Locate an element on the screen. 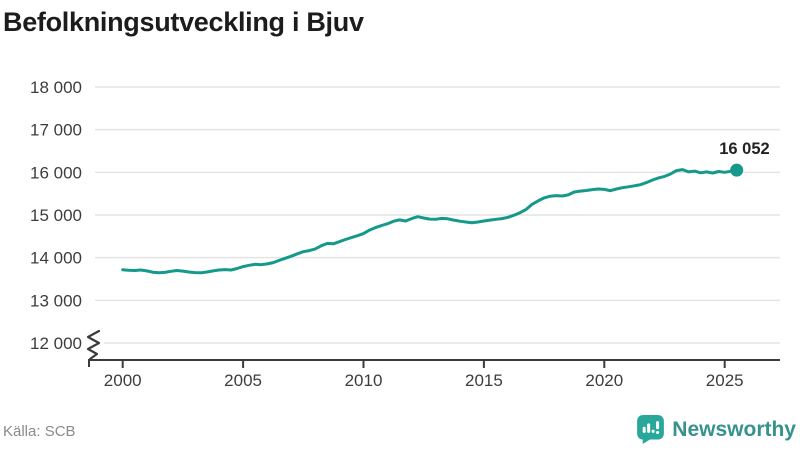 The image size is (800, 450). newsworthy-bubble-icon is located at coordinates (651, 429).